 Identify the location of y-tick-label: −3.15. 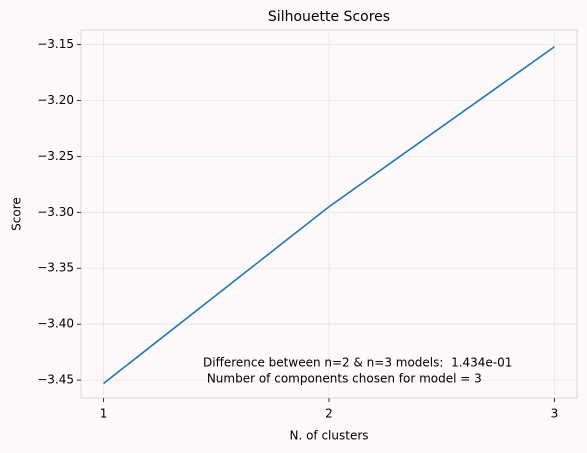
(55, 44).